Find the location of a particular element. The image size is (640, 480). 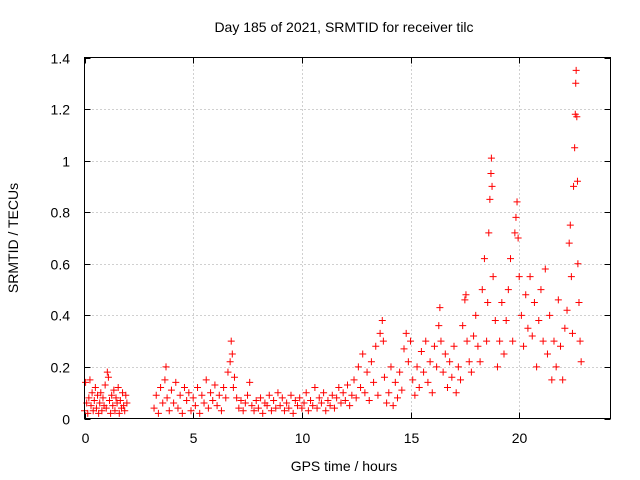

y-tick-label: 1 is located at coordinates (66, 162).